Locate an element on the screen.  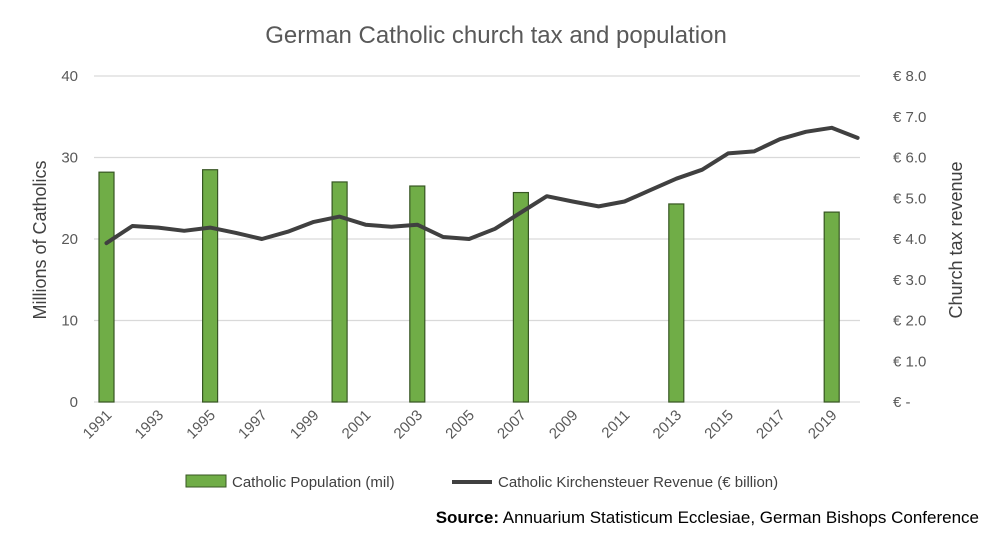
right-tick-label: € 5.0 is located at coordinates (909, 198).